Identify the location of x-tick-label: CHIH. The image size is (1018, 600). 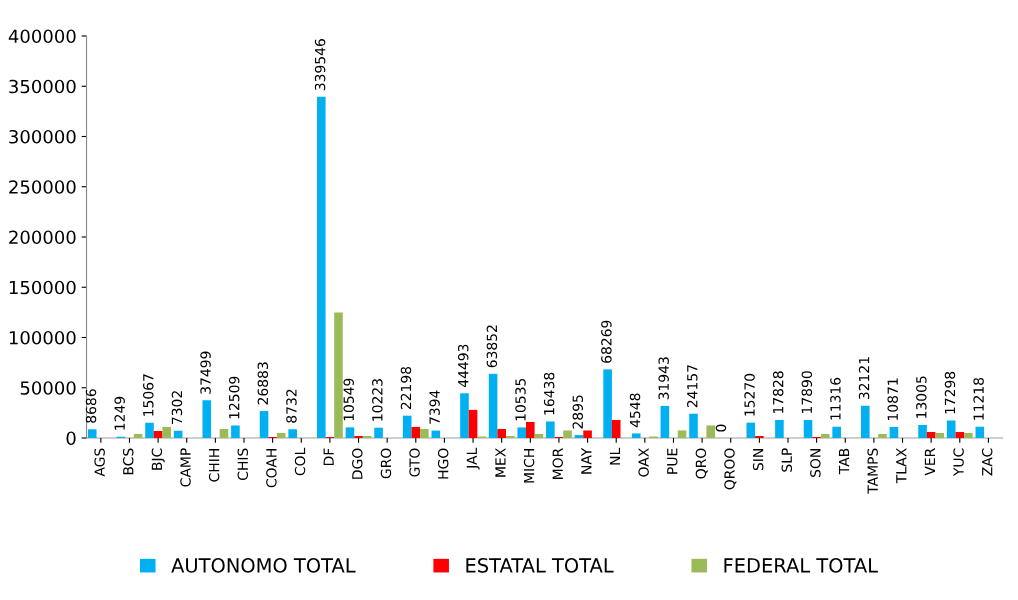
(214, 465).